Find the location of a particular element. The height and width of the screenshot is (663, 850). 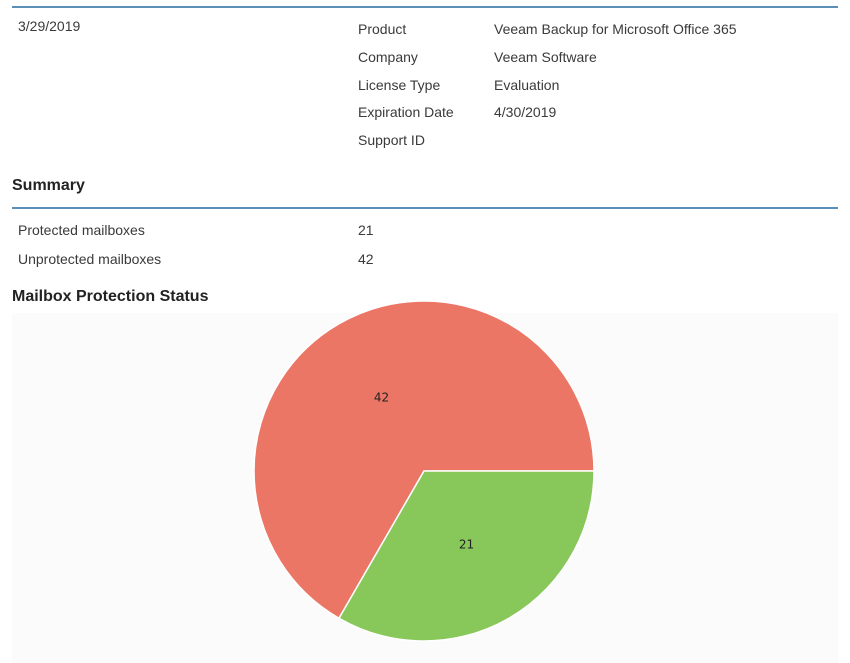

summary-value-unprotected: 42 is located at coordinates (366, 259).